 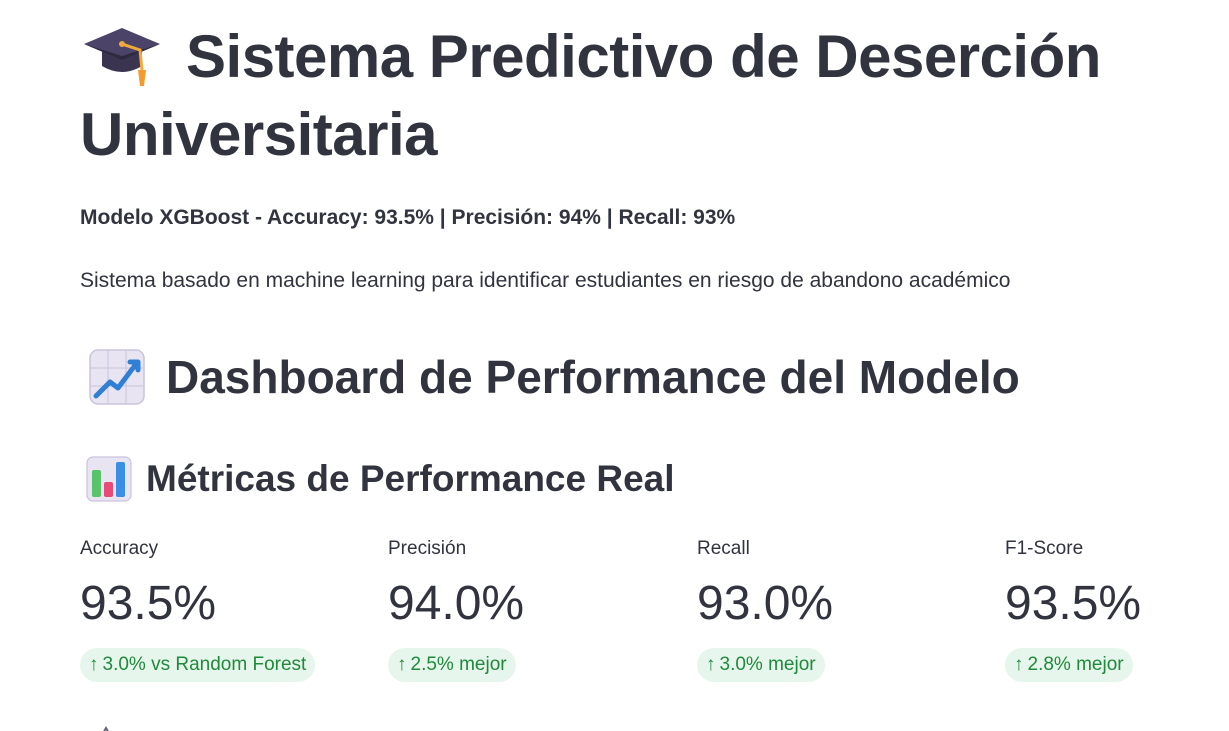 I want to click on metric-label: Recall, so click(x=723, y=548).